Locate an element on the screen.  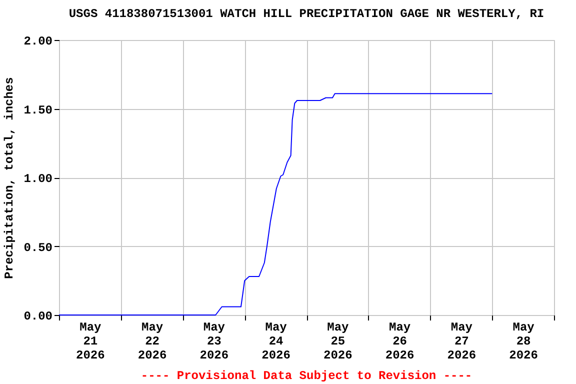
x-tick-label: May 24 2026 is located at coordinates (276, 341).